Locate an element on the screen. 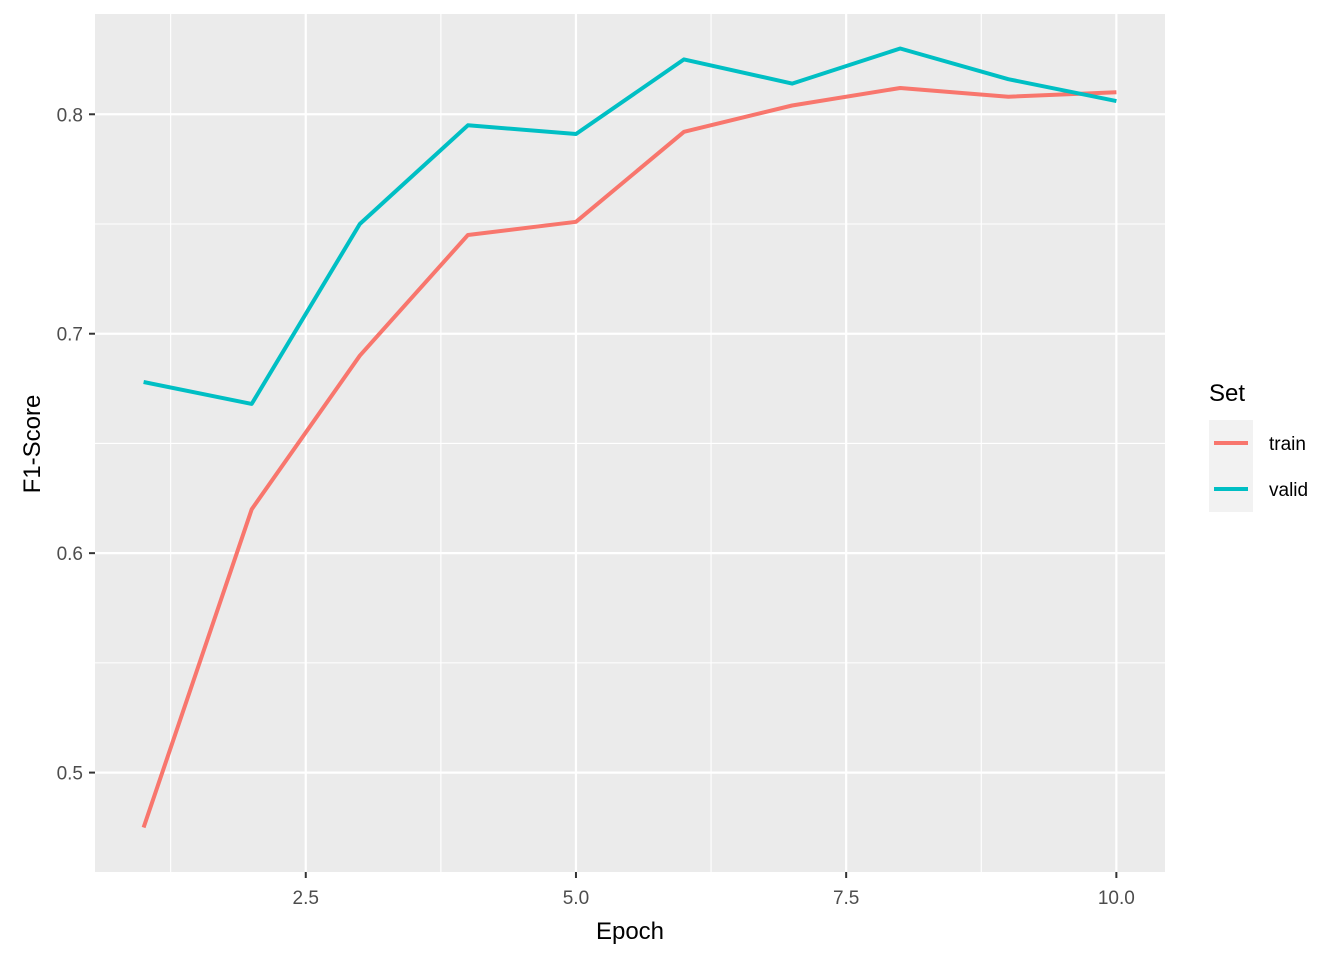  y-tick-label: 0.5 is located at coordinates (70, 774).